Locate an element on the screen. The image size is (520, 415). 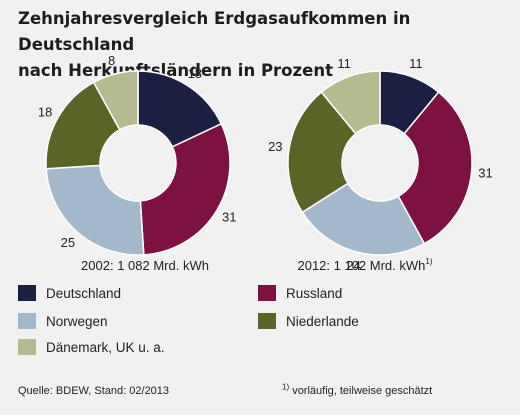
chart-caption: 2012: 1 102 Mrd. kWh1) is located at coordinates (364, 265).